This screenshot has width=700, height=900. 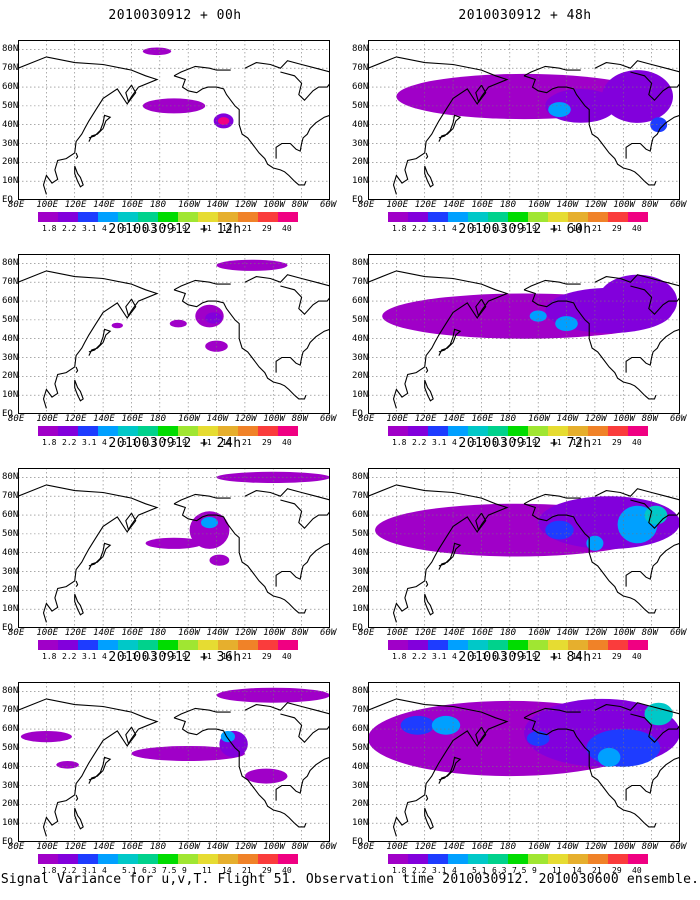 I want to click on colorbar-label: 40, so click(x=287, y=228).